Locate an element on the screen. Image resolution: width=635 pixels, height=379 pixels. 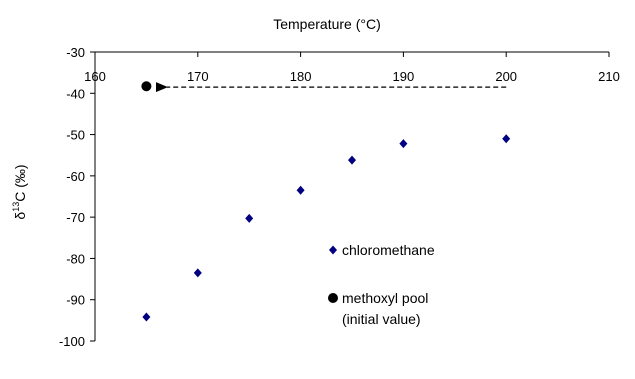
x-tick-label: 210 is located at coordinates (609, 76).